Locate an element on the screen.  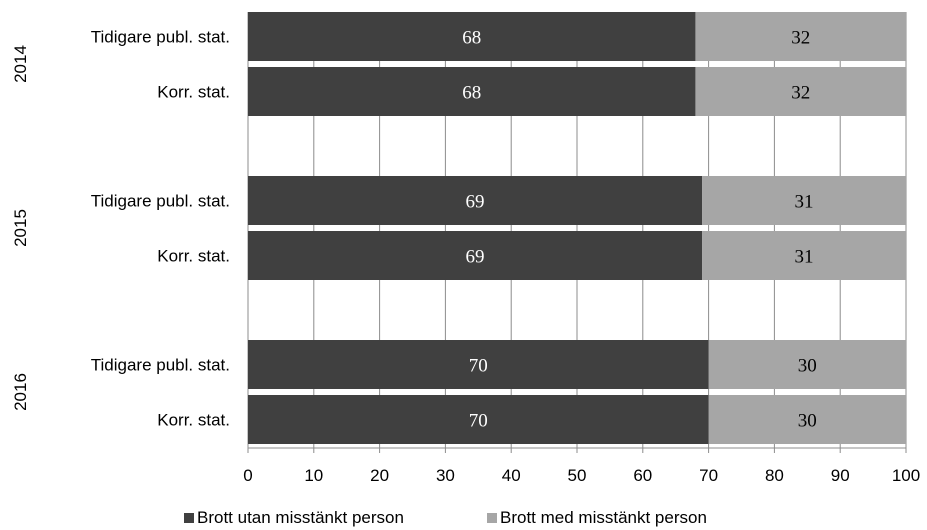
x-tick-label: 70 is located at coordinates (708, 475).